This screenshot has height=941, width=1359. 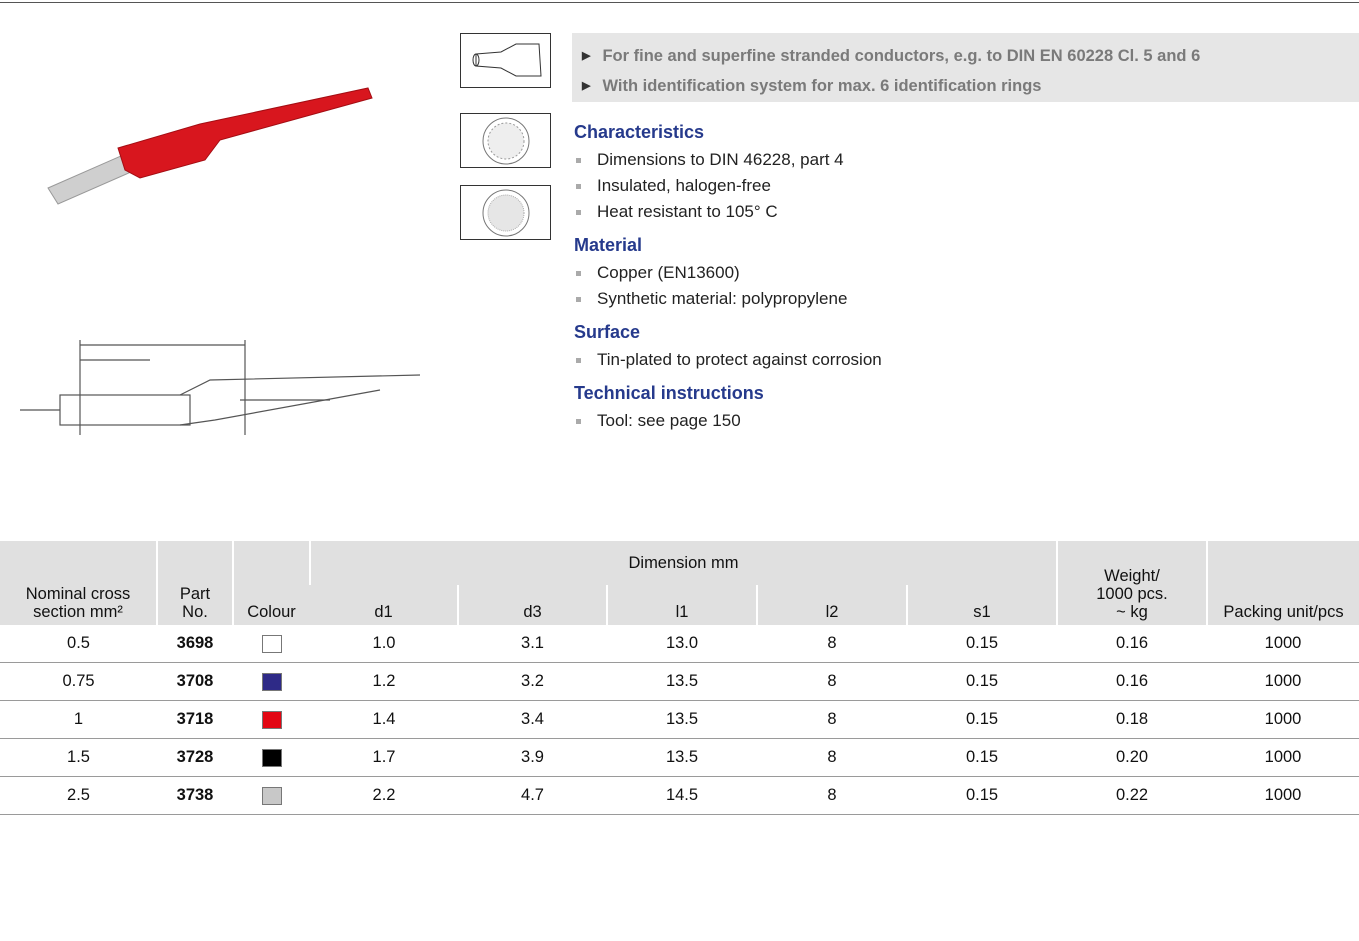 I want to click on table-cell: 3718, so click(x=195, y=719).